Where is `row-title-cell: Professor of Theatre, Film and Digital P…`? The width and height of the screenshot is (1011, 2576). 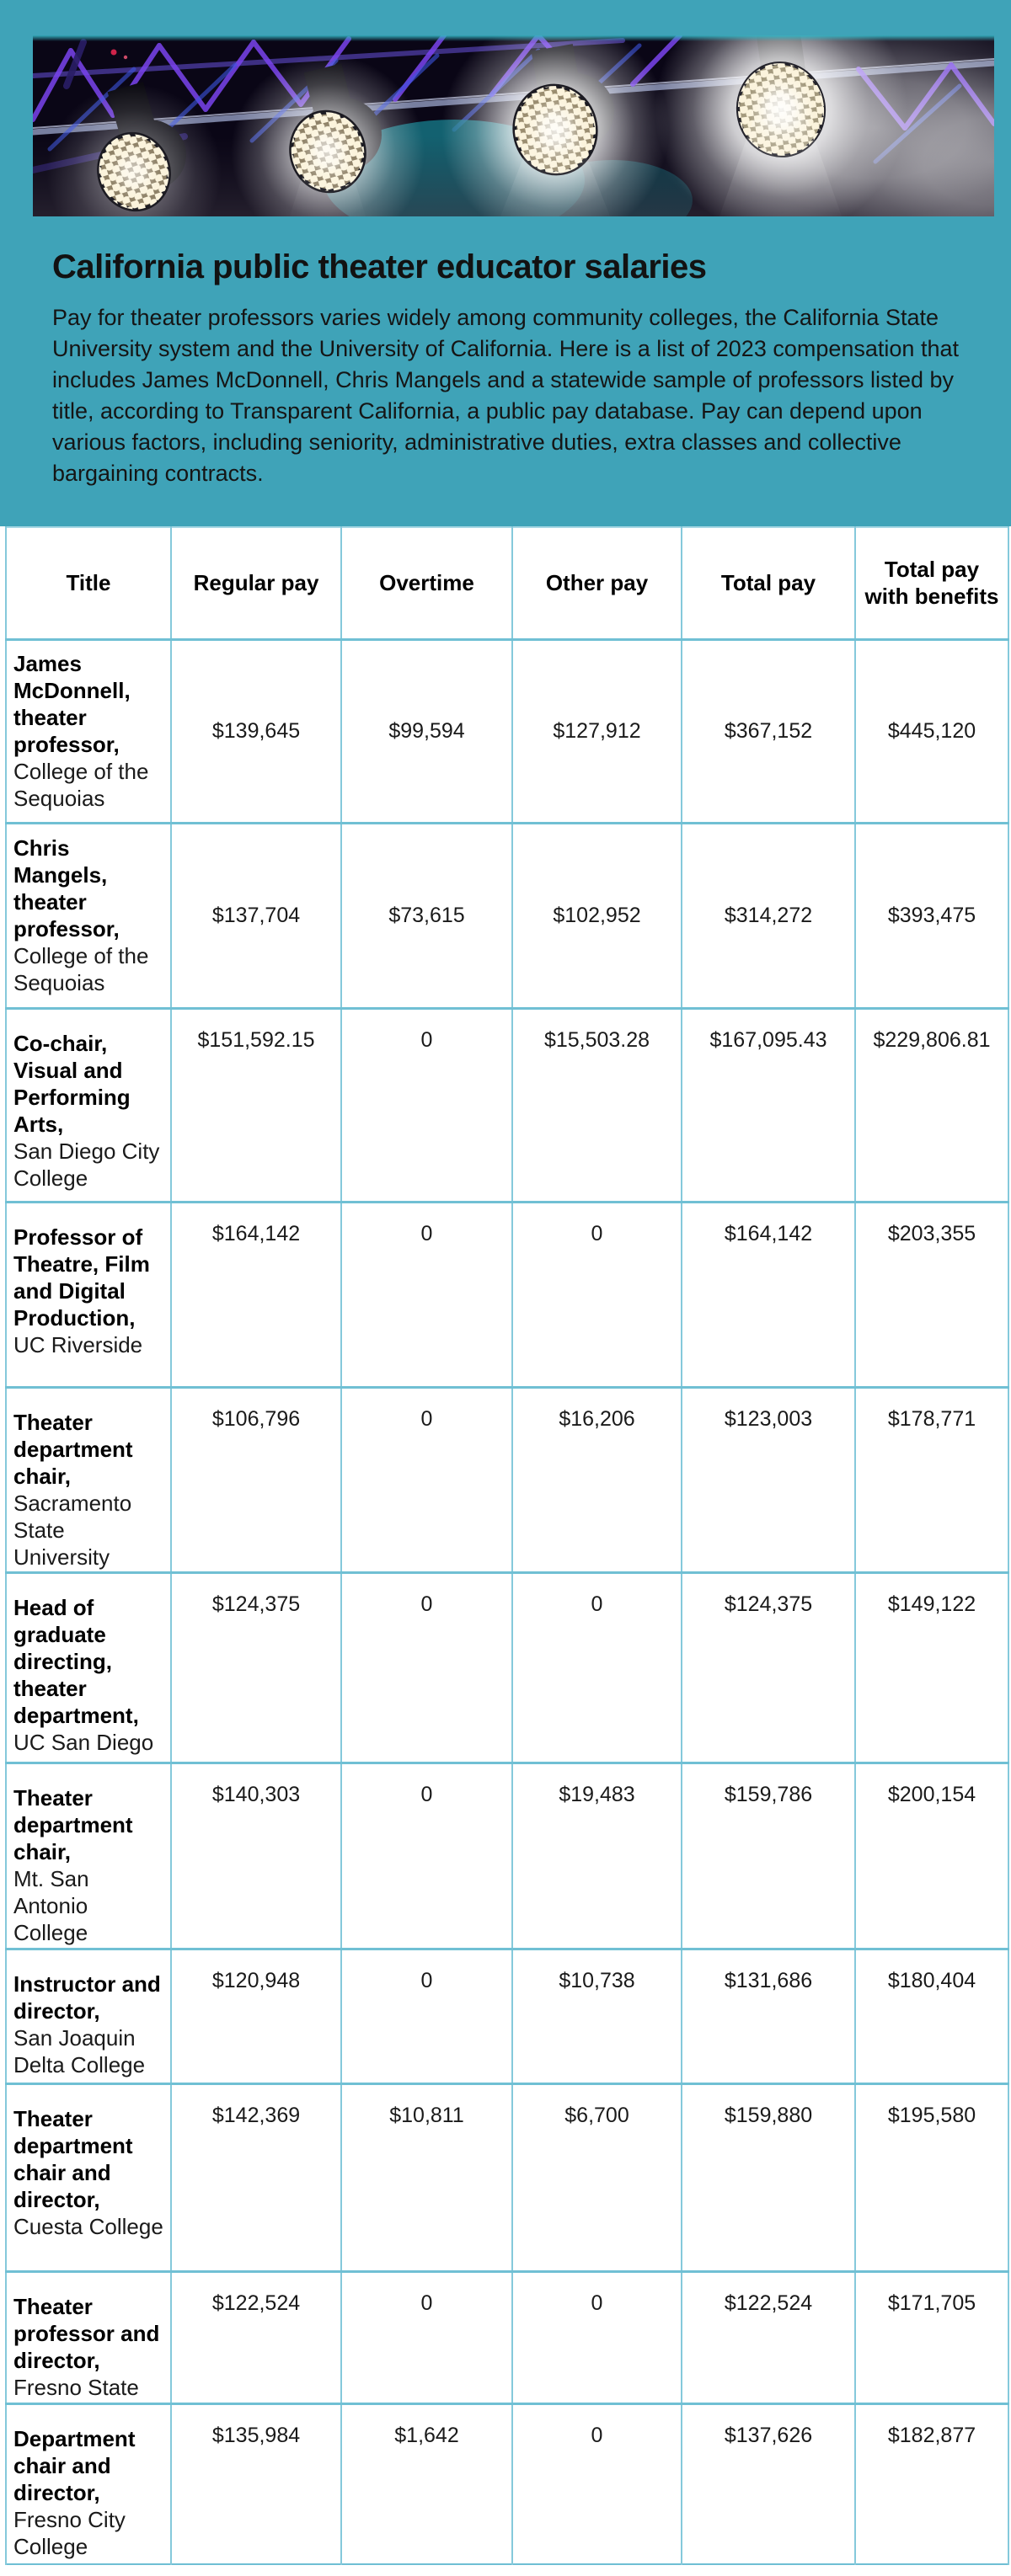
row-title-cell: Professor of Theatre, Film and Digital P… is located at coordinates (88, 1294).